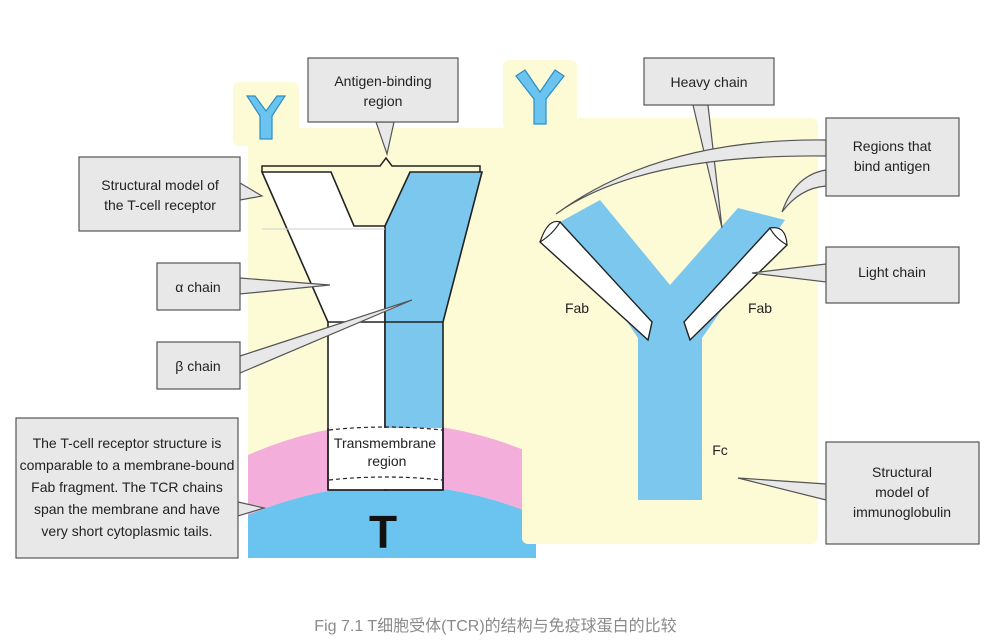 This screenshot has height=642, width=991. I want to click on callout-regions-bind: Regions that bind antigen, so click(757, 166).